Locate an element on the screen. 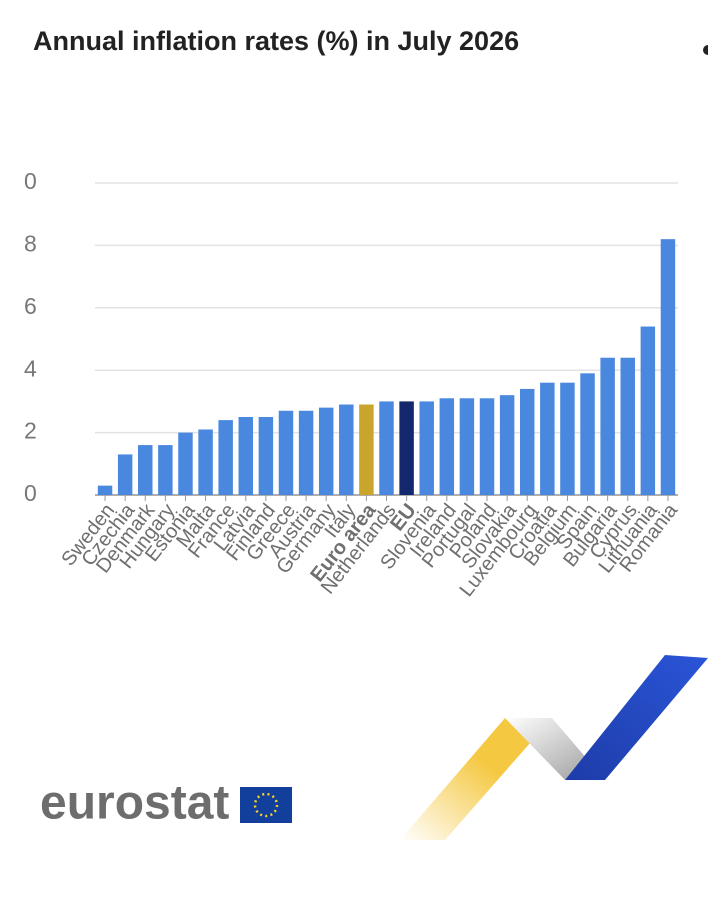  y-tick-label: 6 is located at coordinates (30, 306).